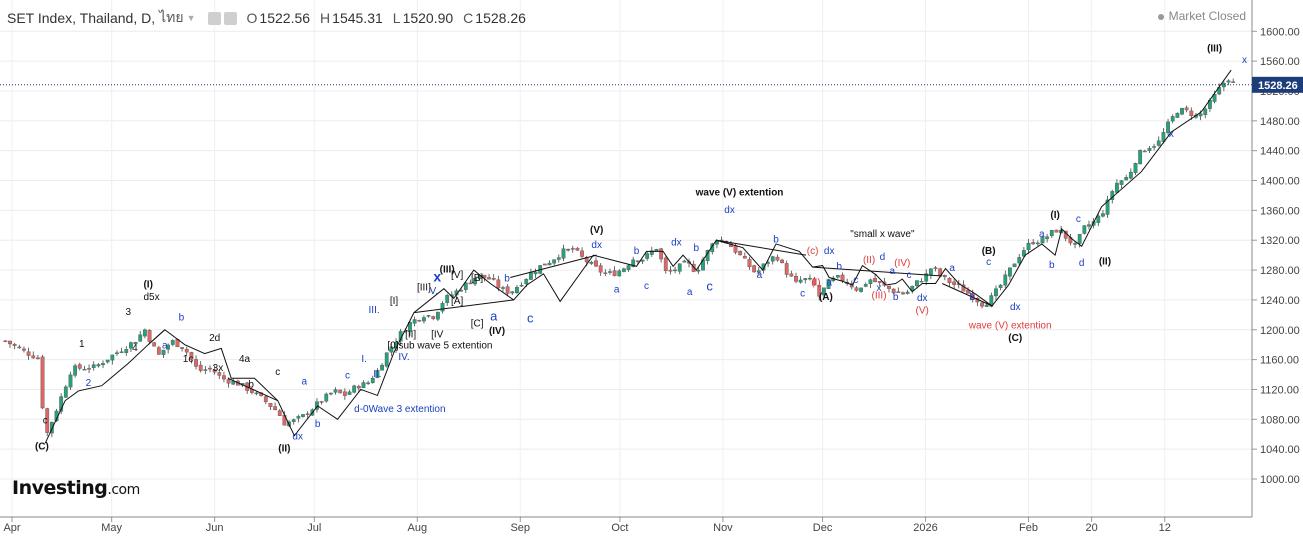 This screenshot has width=1303, height=541. What do you see at coordinates (869, 260) in the screenshot?
I see `wave-label: (II)` at bounding box center [869, 260].